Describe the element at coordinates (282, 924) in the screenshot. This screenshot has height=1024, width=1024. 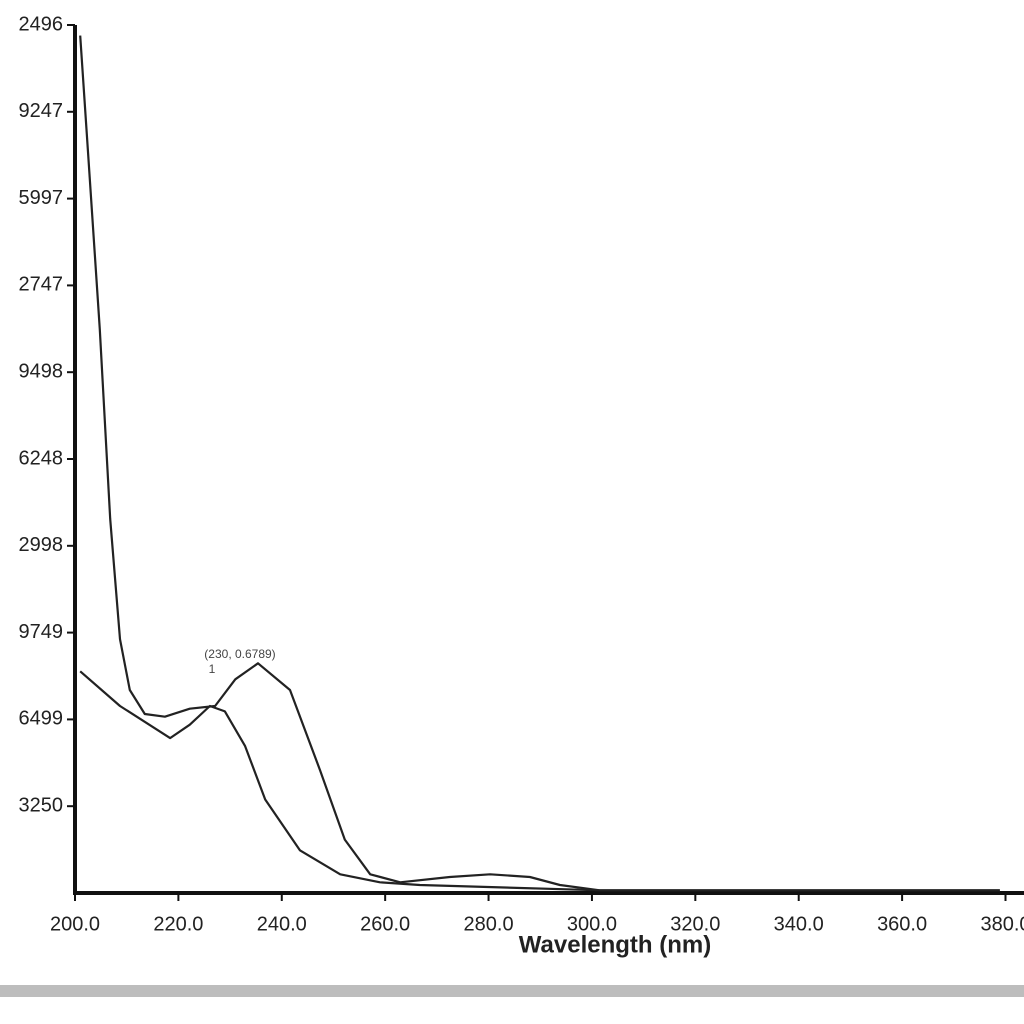
I see `x-tick-label: 240.0` at that location.